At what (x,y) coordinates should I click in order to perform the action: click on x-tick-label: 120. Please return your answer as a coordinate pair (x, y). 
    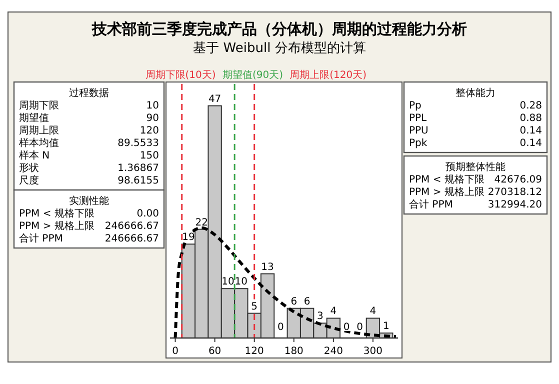
    Looking at the image, I should click on (254, 351).